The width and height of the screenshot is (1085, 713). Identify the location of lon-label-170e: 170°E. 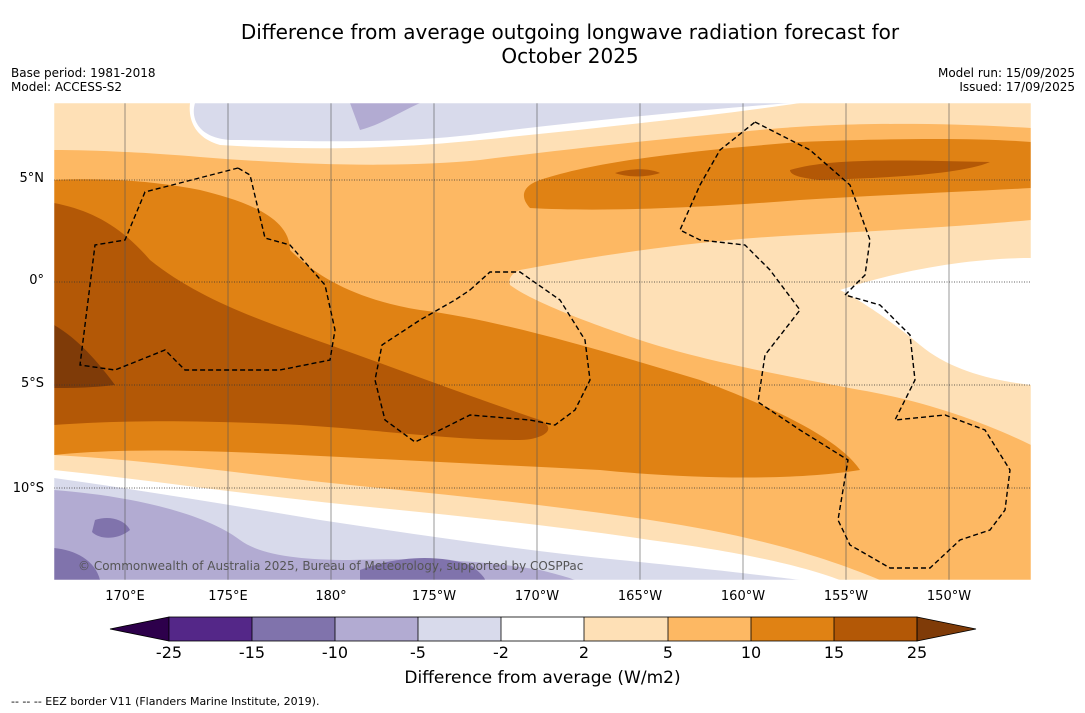
(125, 596).